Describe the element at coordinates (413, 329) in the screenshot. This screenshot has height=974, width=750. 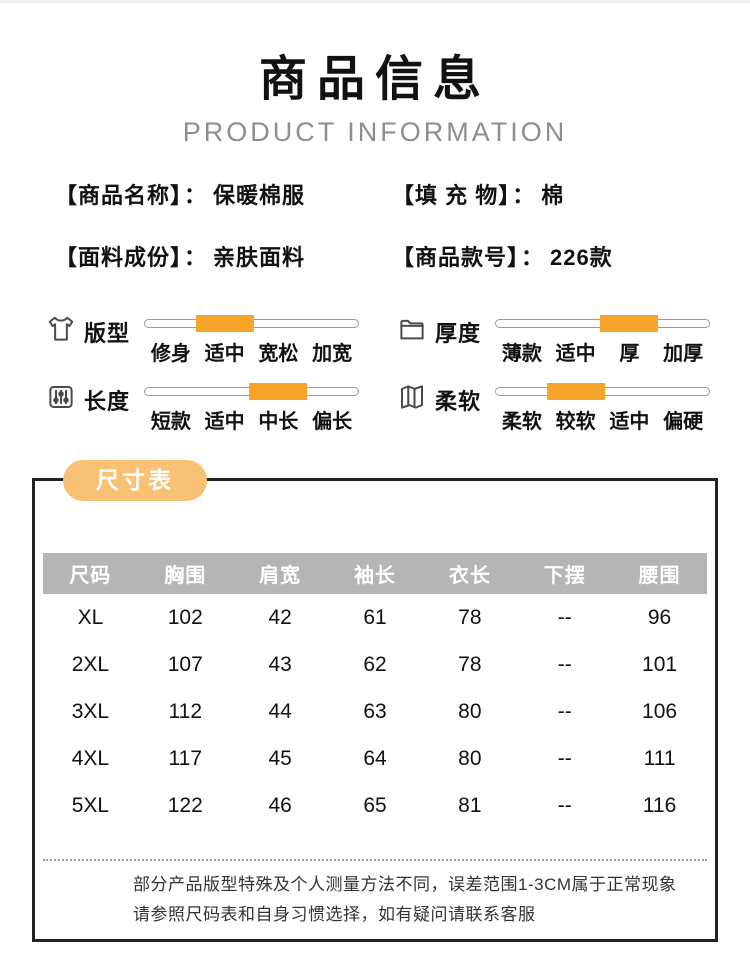
I see `folder-icon` at that location.